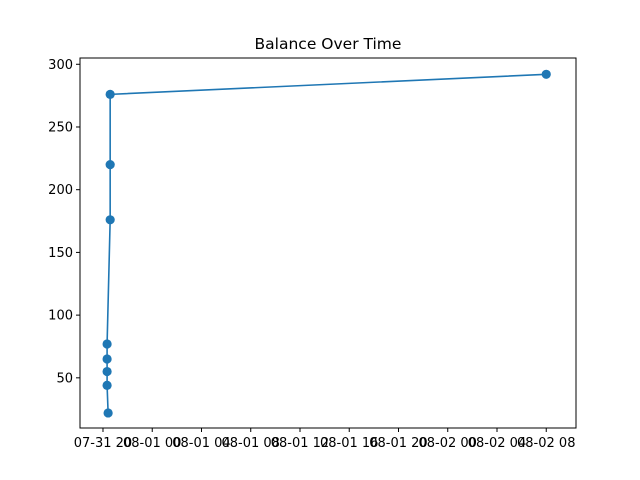 This screenshot has width=640, height=480. What do you see at coordinates (349, 443) in the screenshot?
I see `x-tick-label: 08-01 16` at bounding box center [349, 443].